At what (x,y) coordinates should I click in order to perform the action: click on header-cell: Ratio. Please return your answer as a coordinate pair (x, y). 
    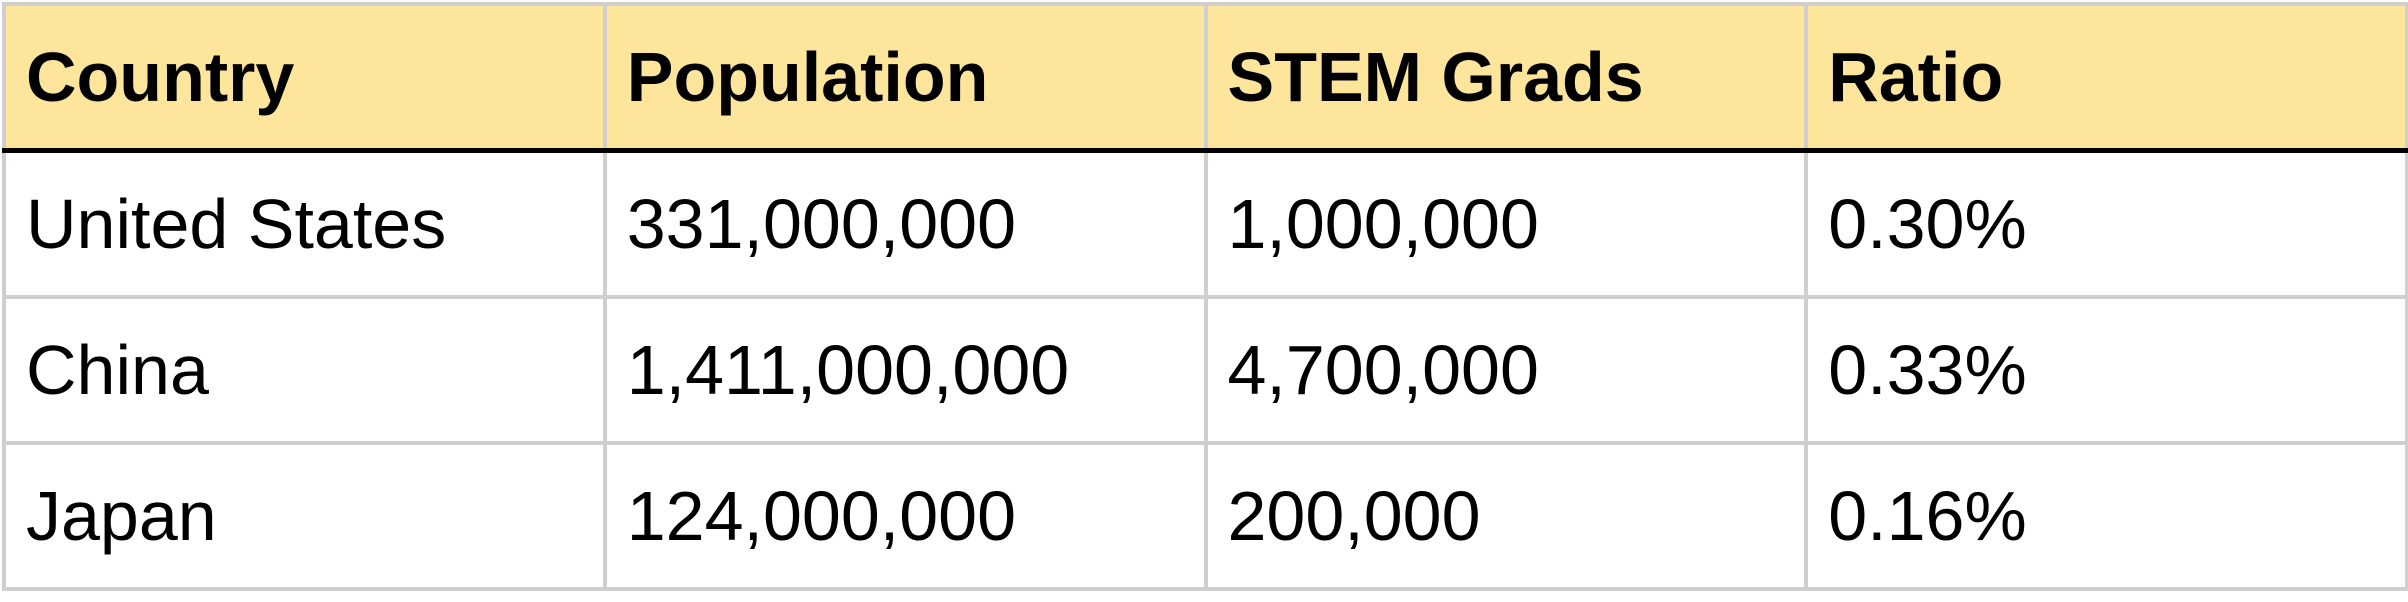
    Looking at the image, I should click on (2106, 77).